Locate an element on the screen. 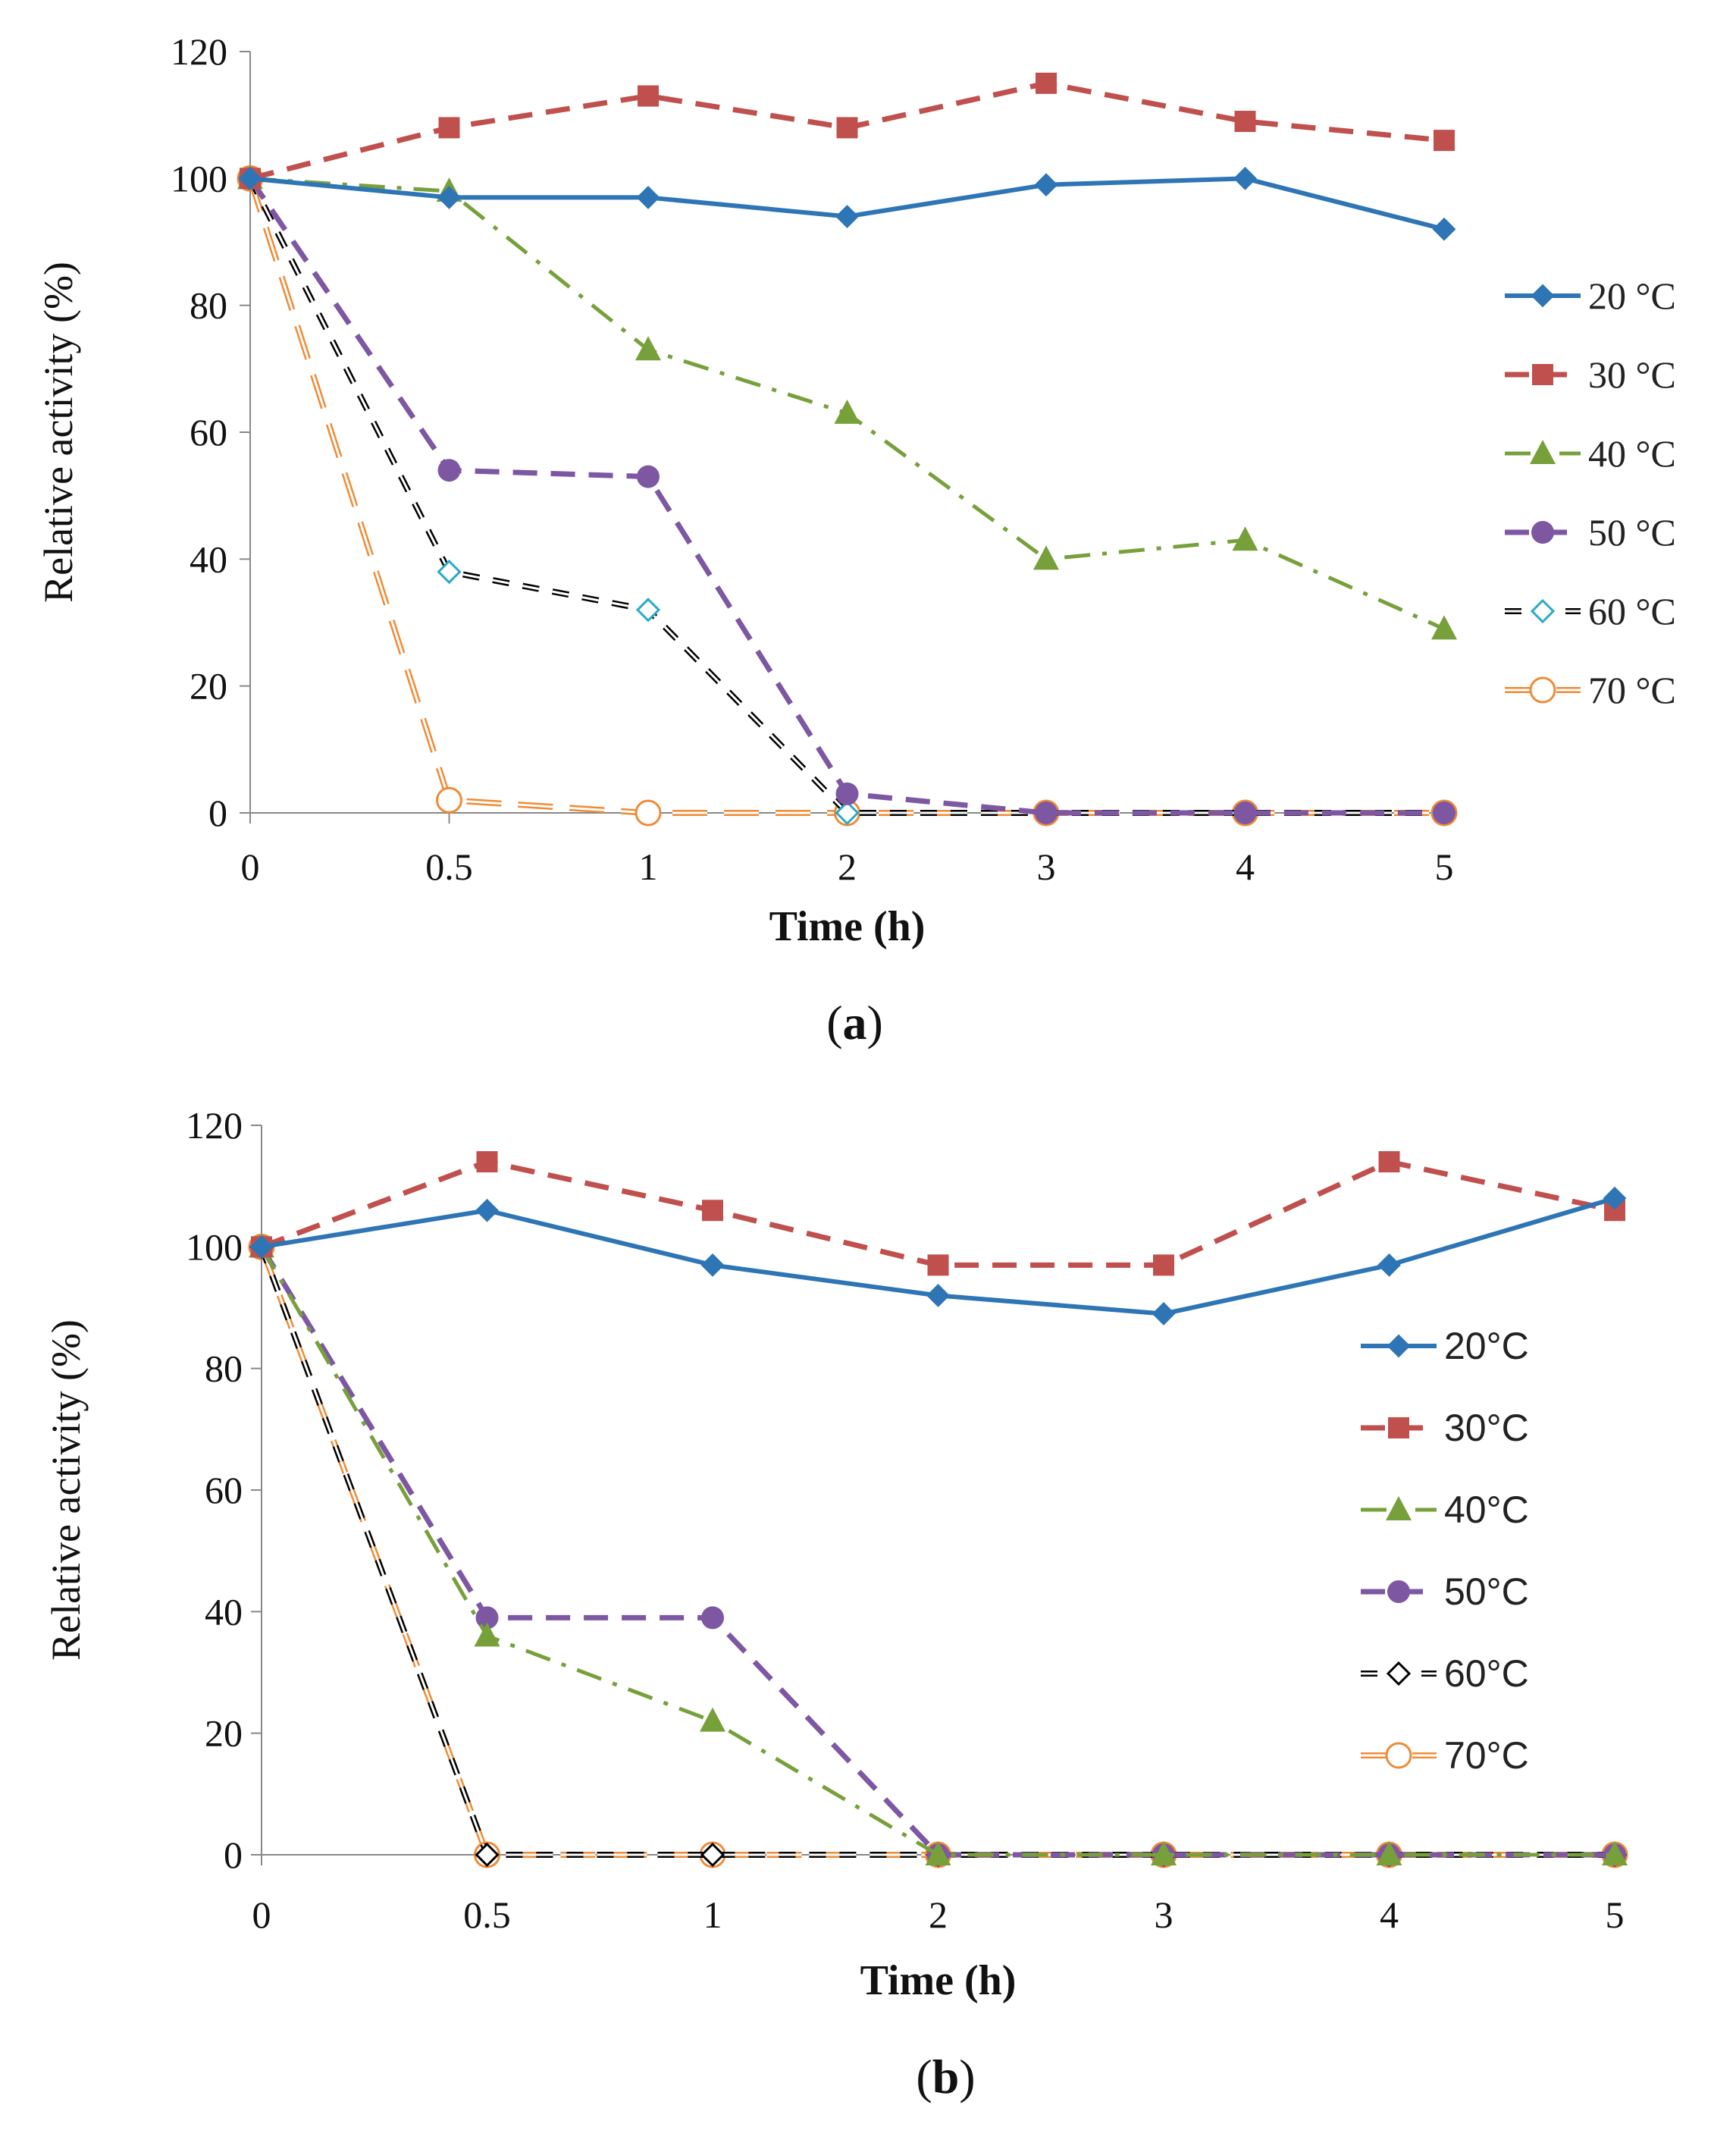 Image resolution: width=1736 pixels, height=2149 pixels. legend-entry: 30 °C is located at coordinates (1590, 374).